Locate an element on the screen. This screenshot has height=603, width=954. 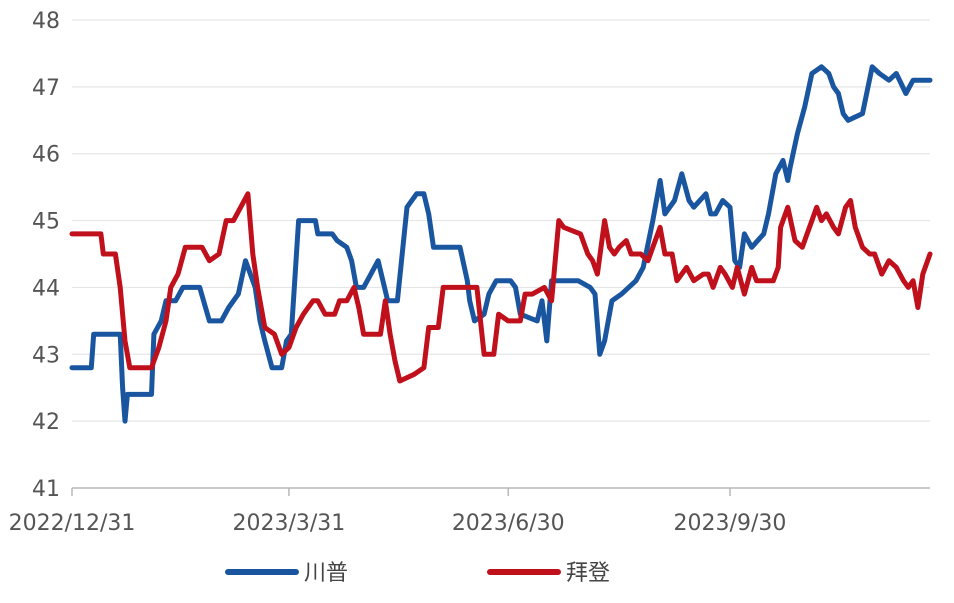
x-axis-ticks: 2022/12/31 2023/3/31 2023/6/30 2023/9/30 is located at coordinates (398, 512).